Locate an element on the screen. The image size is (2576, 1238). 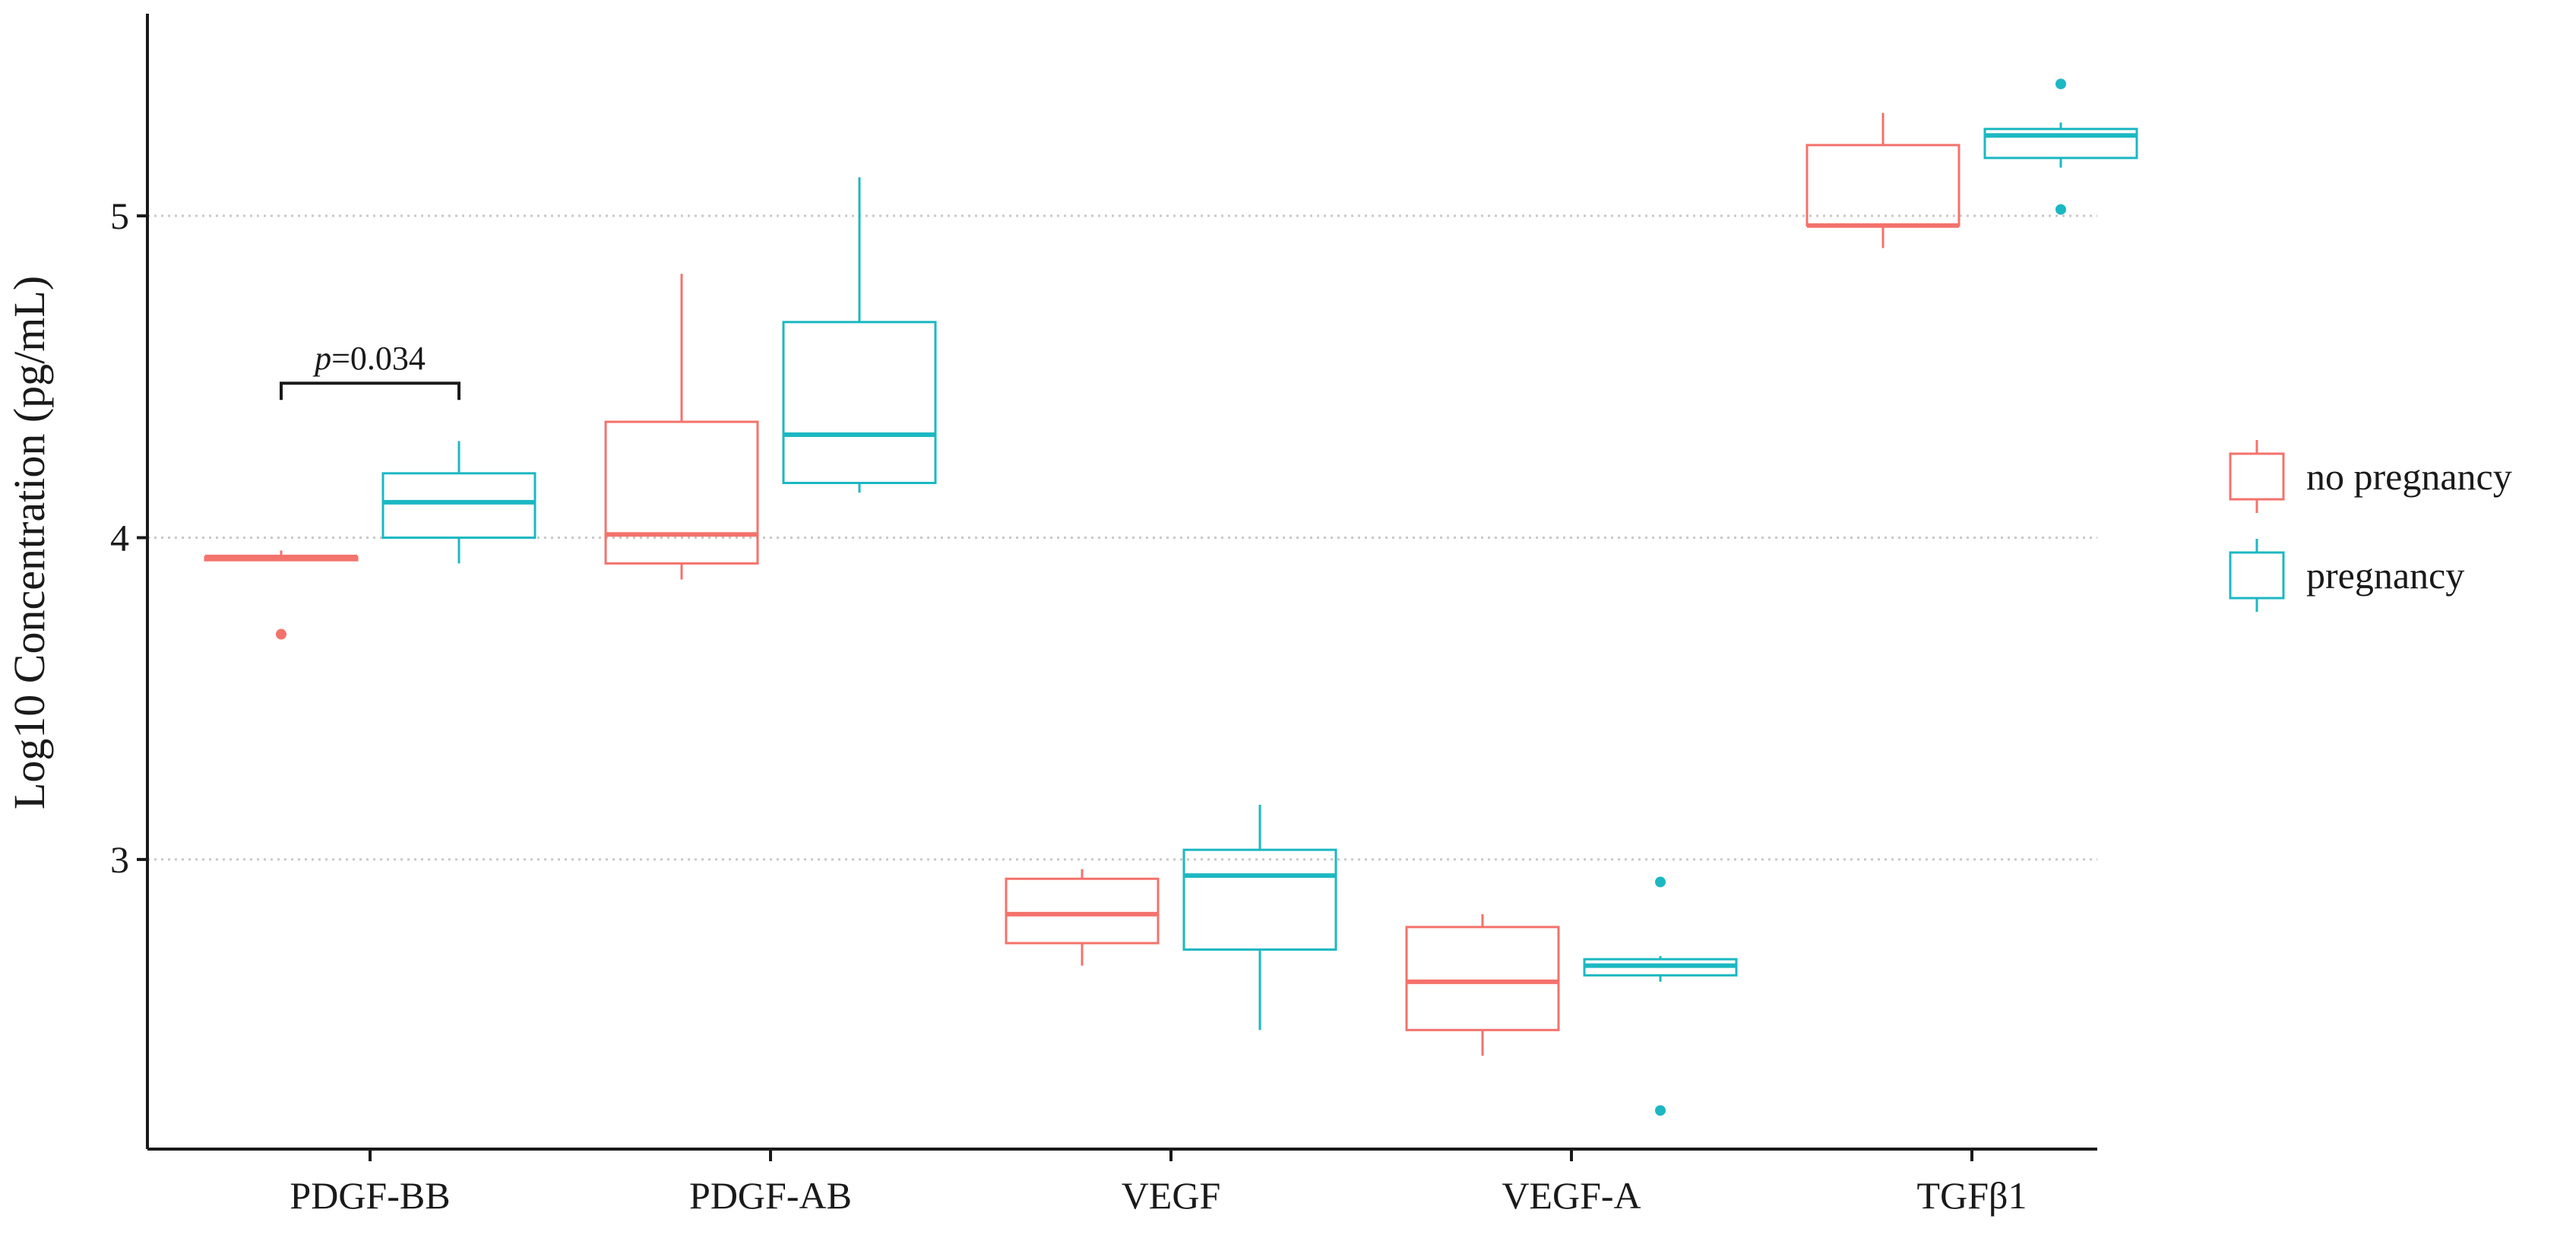
legend-label: pregnancy is located at coordinates (2385, 575).